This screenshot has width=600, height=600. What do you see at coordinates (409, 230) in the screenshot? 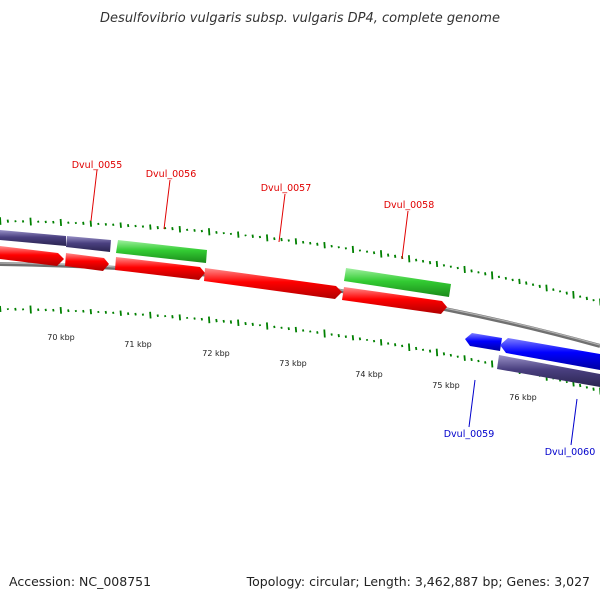
I see `gene-label-dvul-0058: Dvul_0058` at bounding box center [409, 230].